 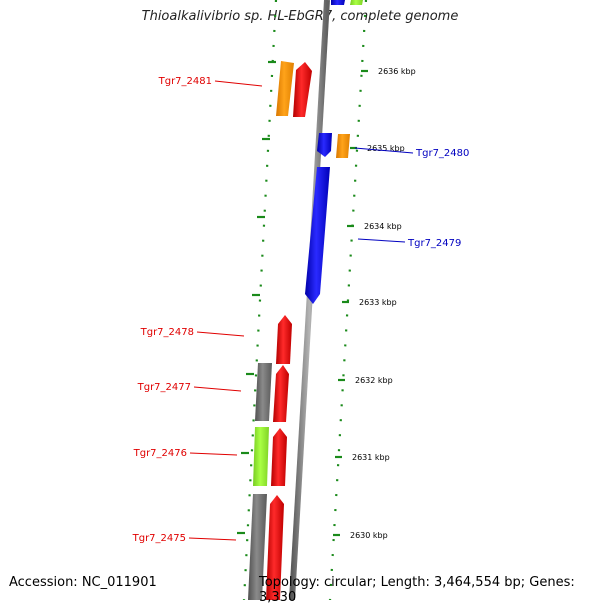 I want to click on svg-text: Tgr7_2477, so click(x=164, y=387).